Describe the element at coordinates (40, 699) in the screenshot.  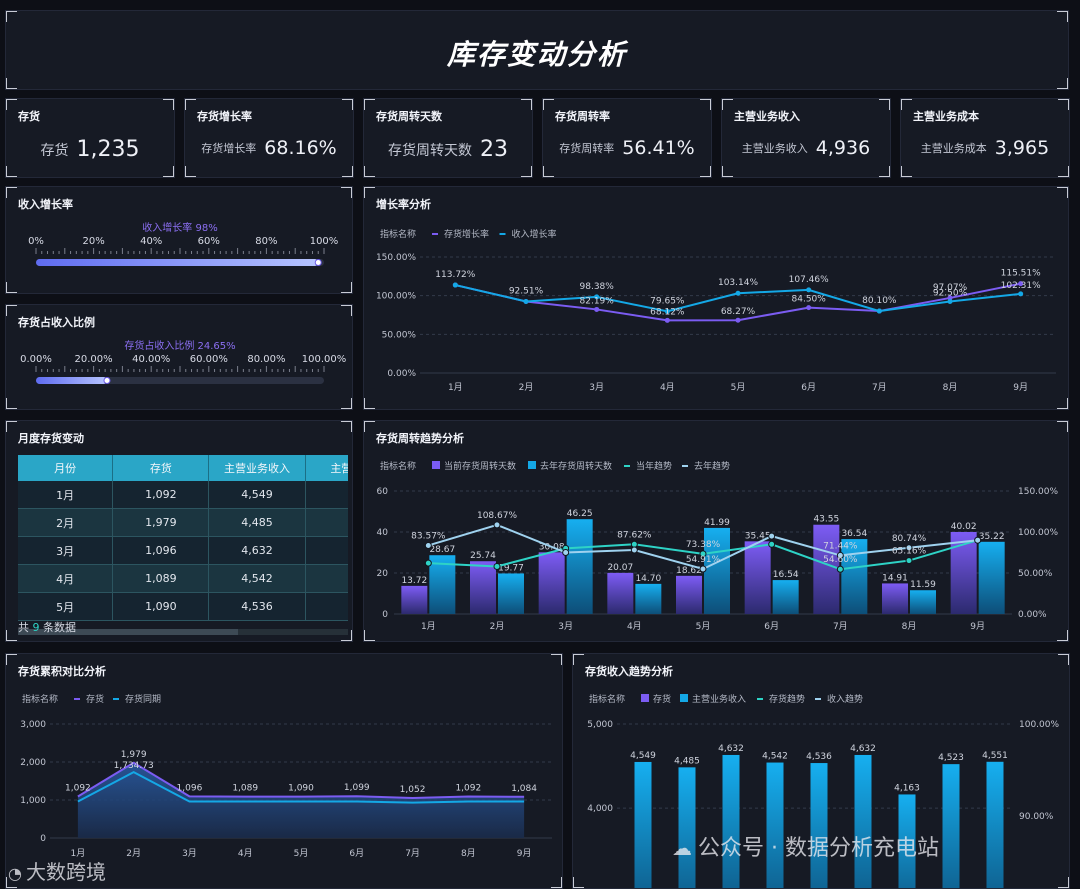
I see `legend-title: 指标名称` at that location.